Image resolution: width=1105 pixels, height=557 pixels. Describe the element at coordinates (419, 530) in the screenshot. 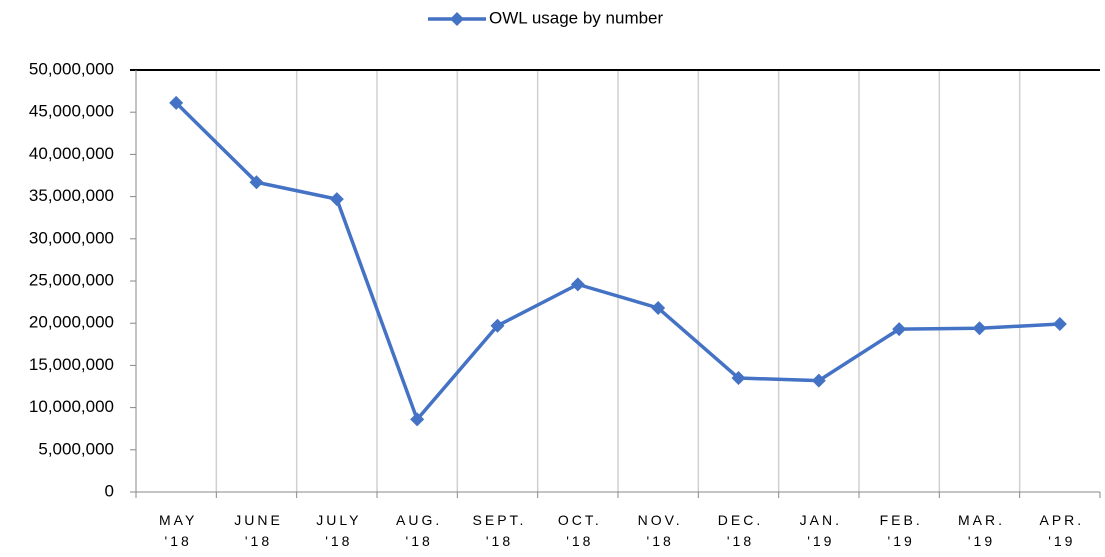

I see `x-tick-label: AUG. '18` at that location.